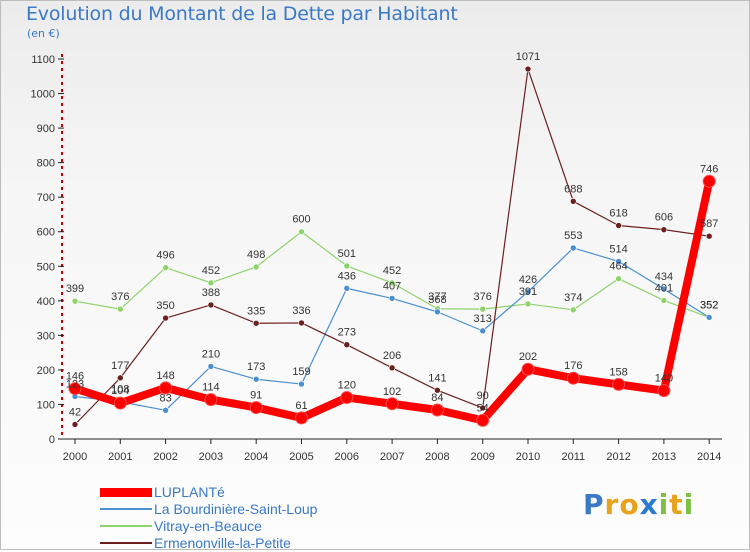  What do you see at coordinates (301, 406) in the screenshot?
I see `data-label-0: 61` at bounding box center [301, 406].